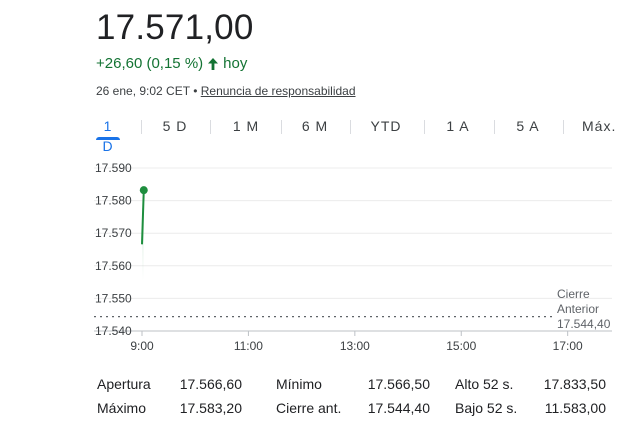  I want to click on y-tick-label: 17.560, so click(113, 266).